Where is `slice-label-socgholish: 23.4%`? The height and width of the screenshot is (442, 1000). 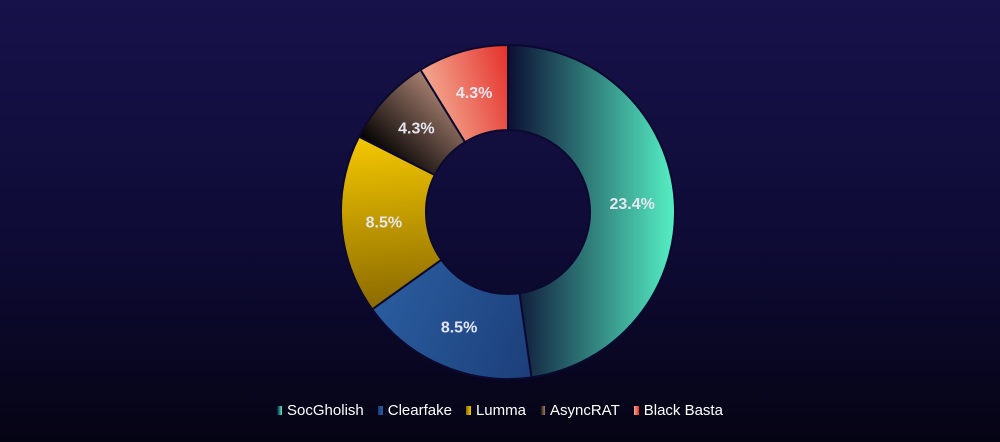 slice-label-socgholish: 23.4% is located at coordinates (632, 204).